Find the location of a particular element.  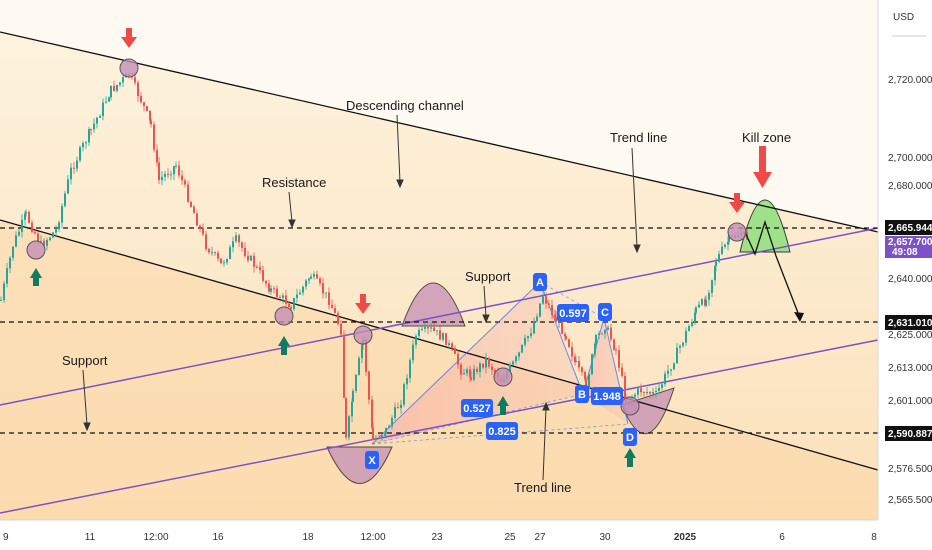

ratio-0527-text: 0.527 is located at coordinates (477, 409).